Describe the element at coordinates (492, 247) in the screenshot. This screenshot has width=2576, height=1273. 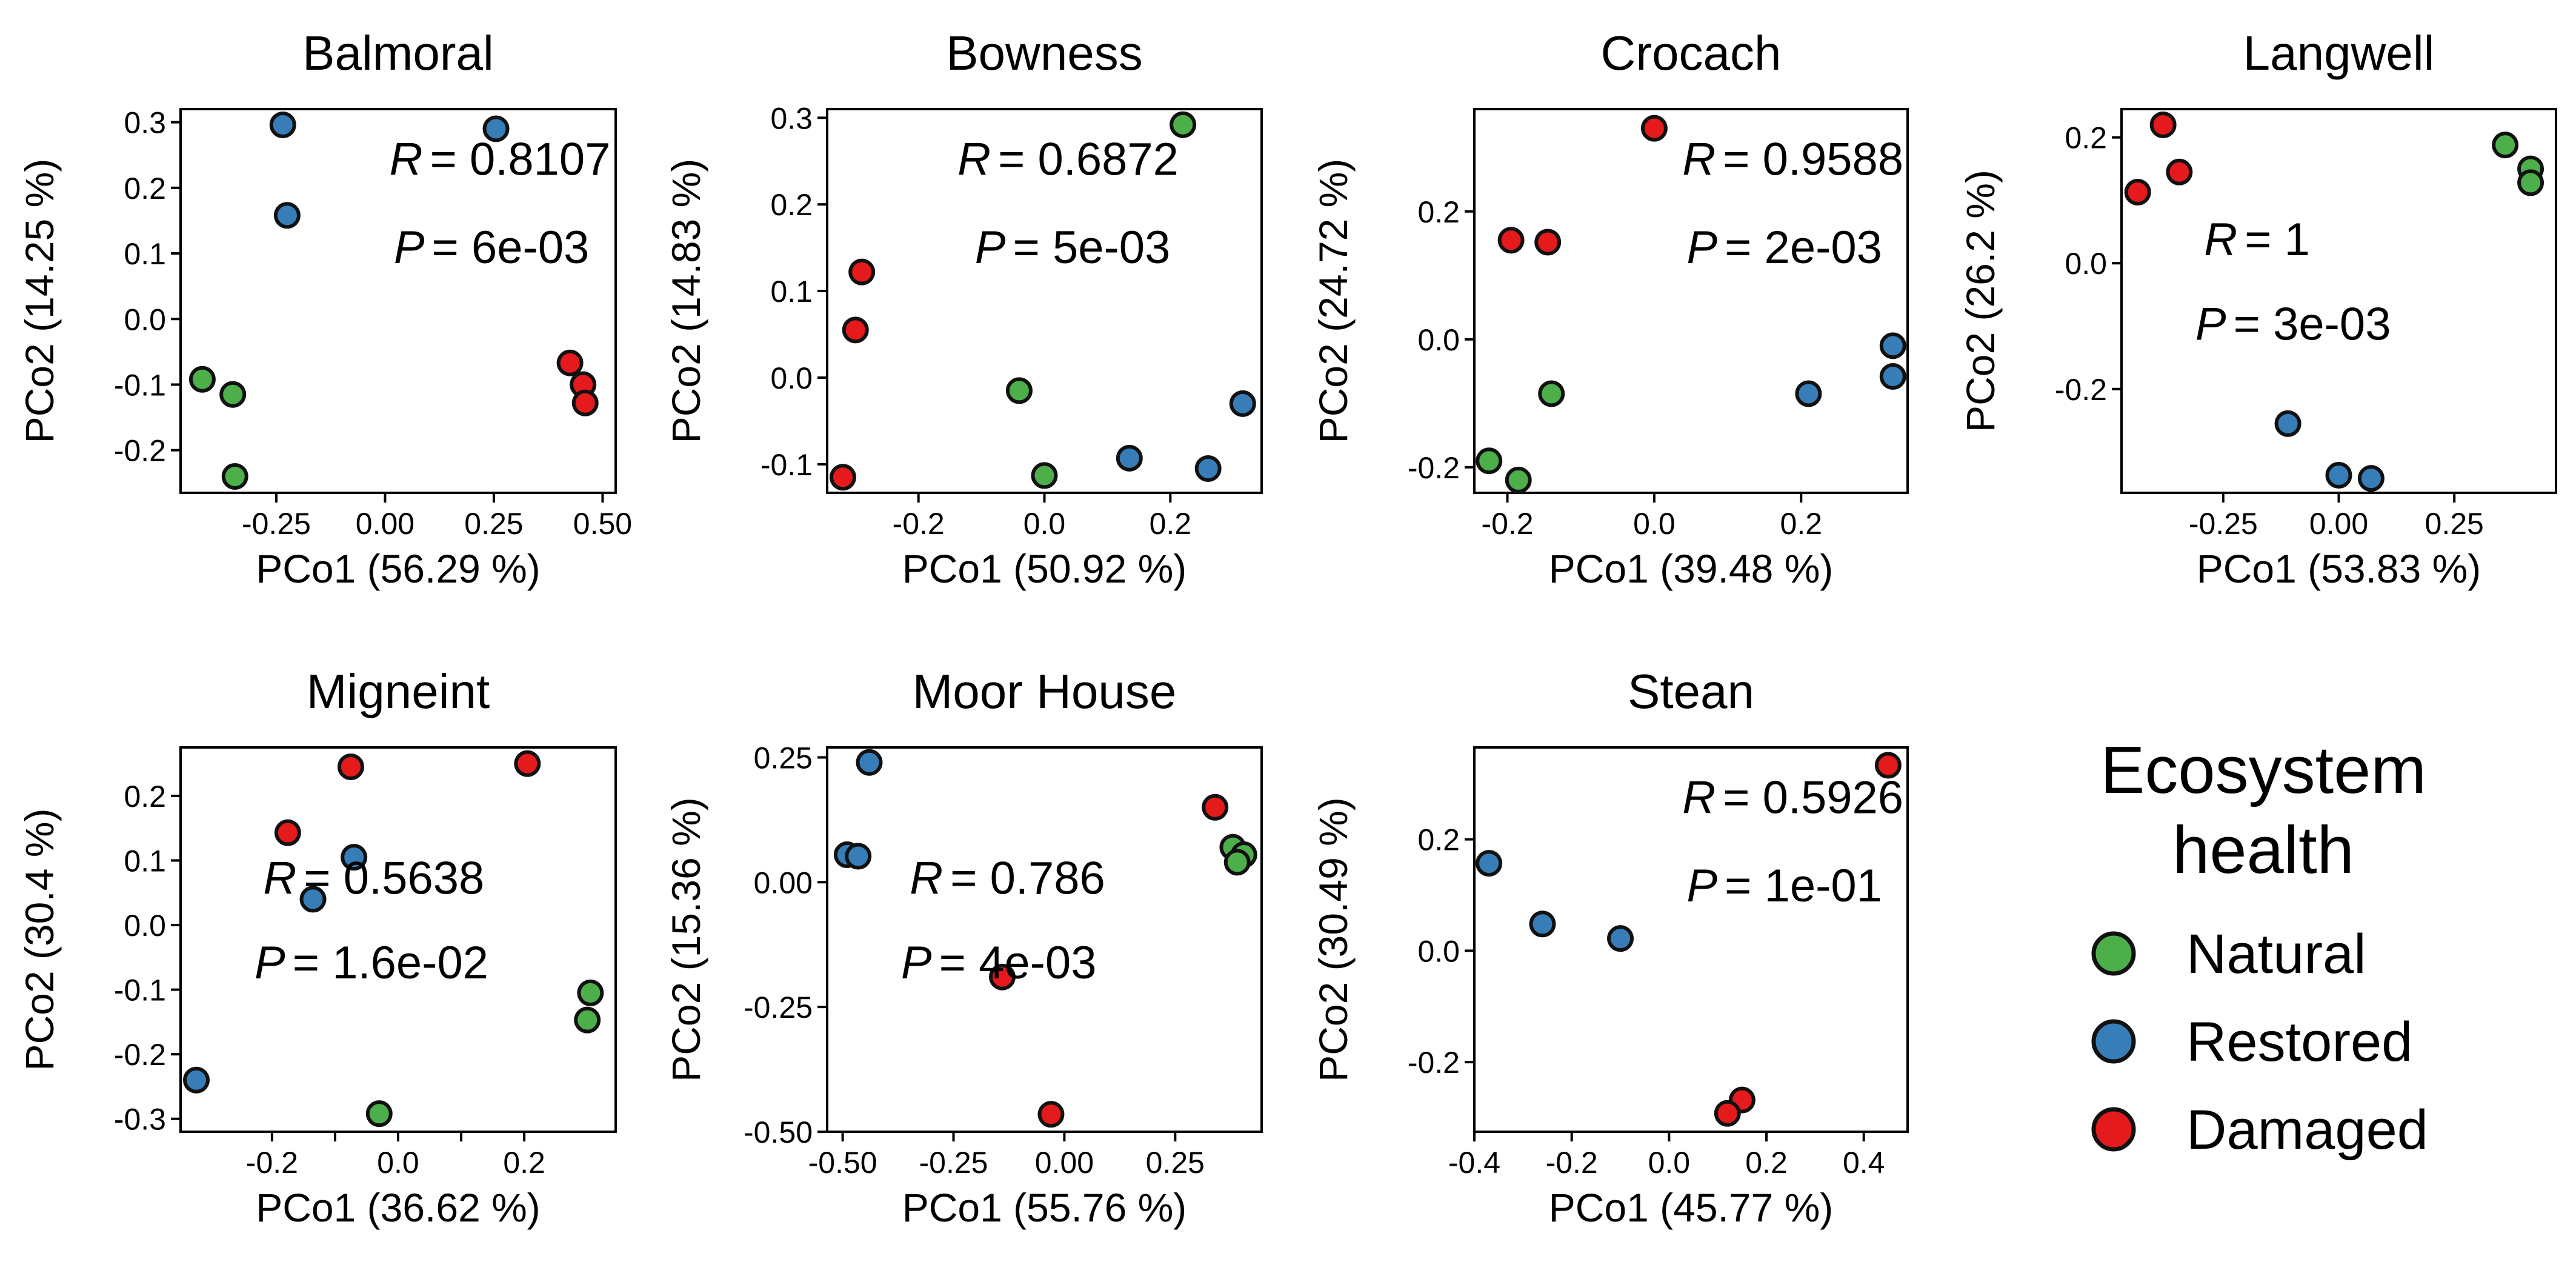
I see `p-statistic: P = 6e-03` at that location.